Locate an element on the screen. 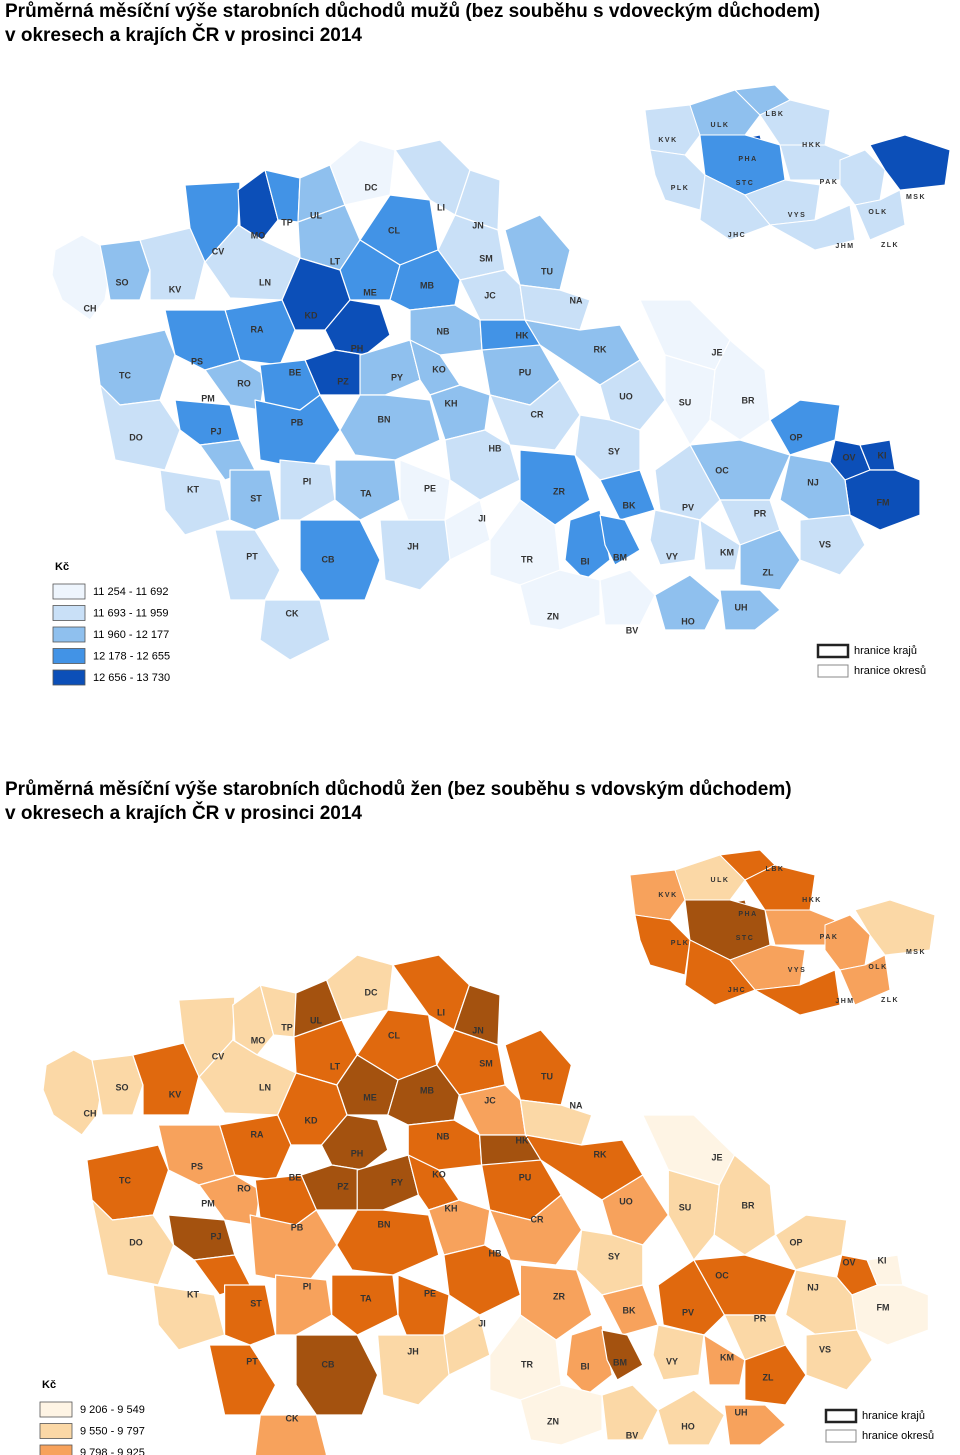  women-district-ho is located at coordinates (691, 1417).